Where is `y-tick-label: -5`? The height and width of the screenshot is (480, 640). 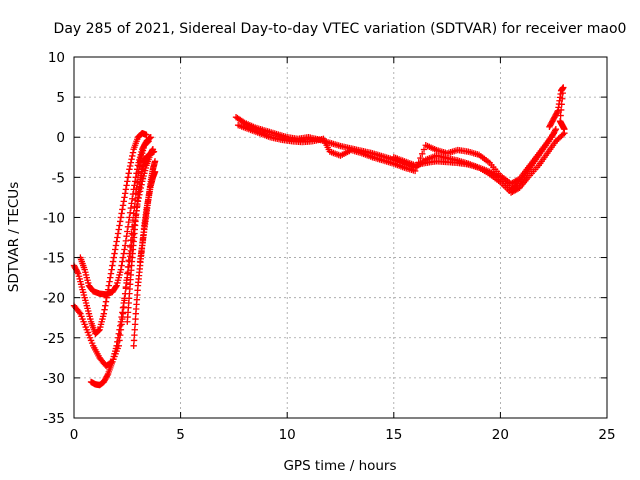
y-tick-label: -5 is located at coordinates (58, 178).